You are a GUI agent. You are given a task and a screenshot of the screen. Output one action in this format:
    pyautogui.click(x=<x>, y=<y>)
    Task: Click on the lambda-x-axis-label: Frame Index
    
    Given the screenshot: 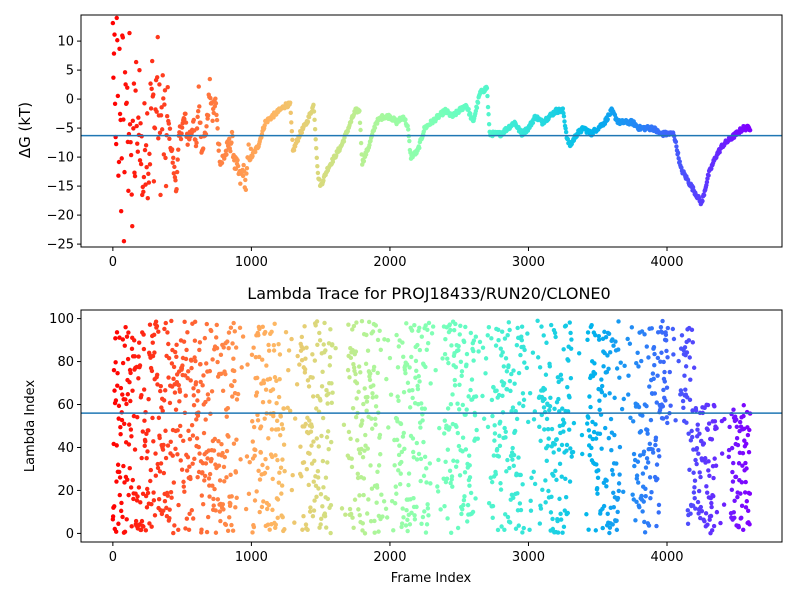 What is the action you would take?
    pyautogui.click(x=431, y=578)
    